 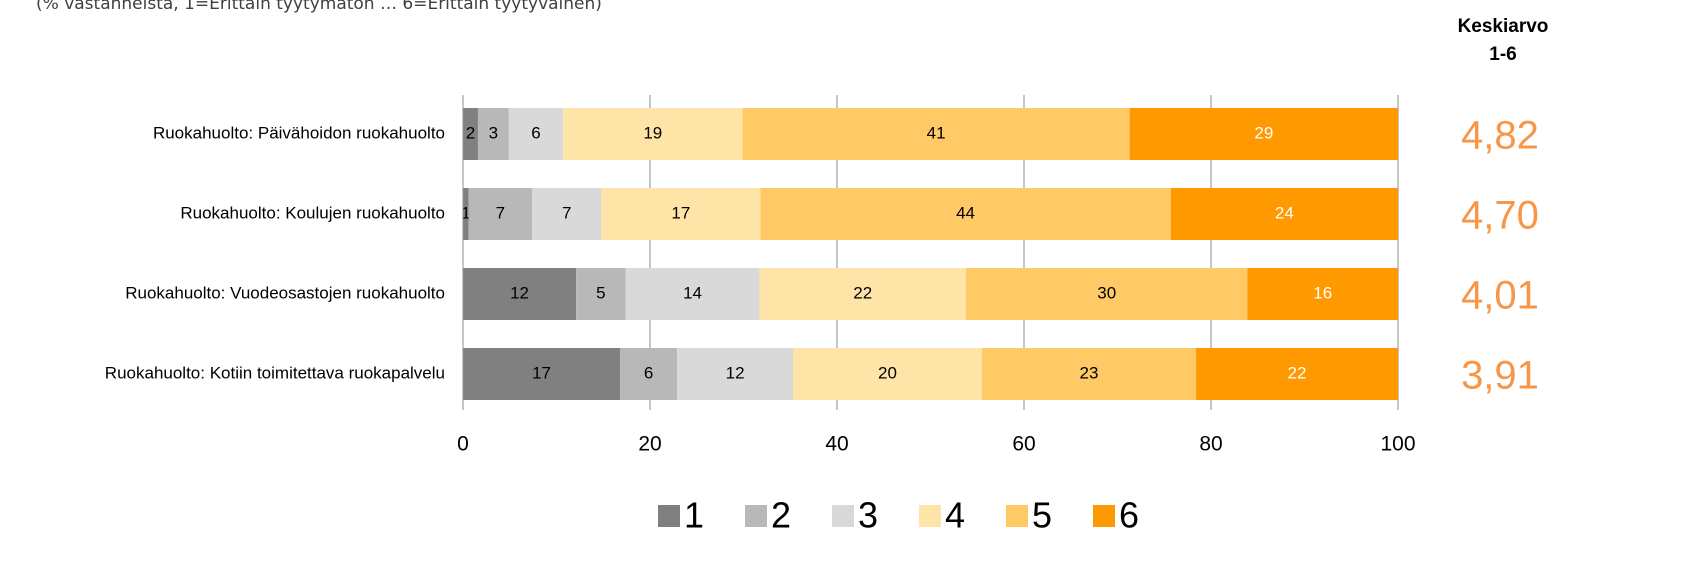 What do you see at coordinates (285, 292) in the screenshot?
I see `category-label: Ruokahuolto: Vuodeosastojen ruokahuolto` at bounding box center [285, 292].